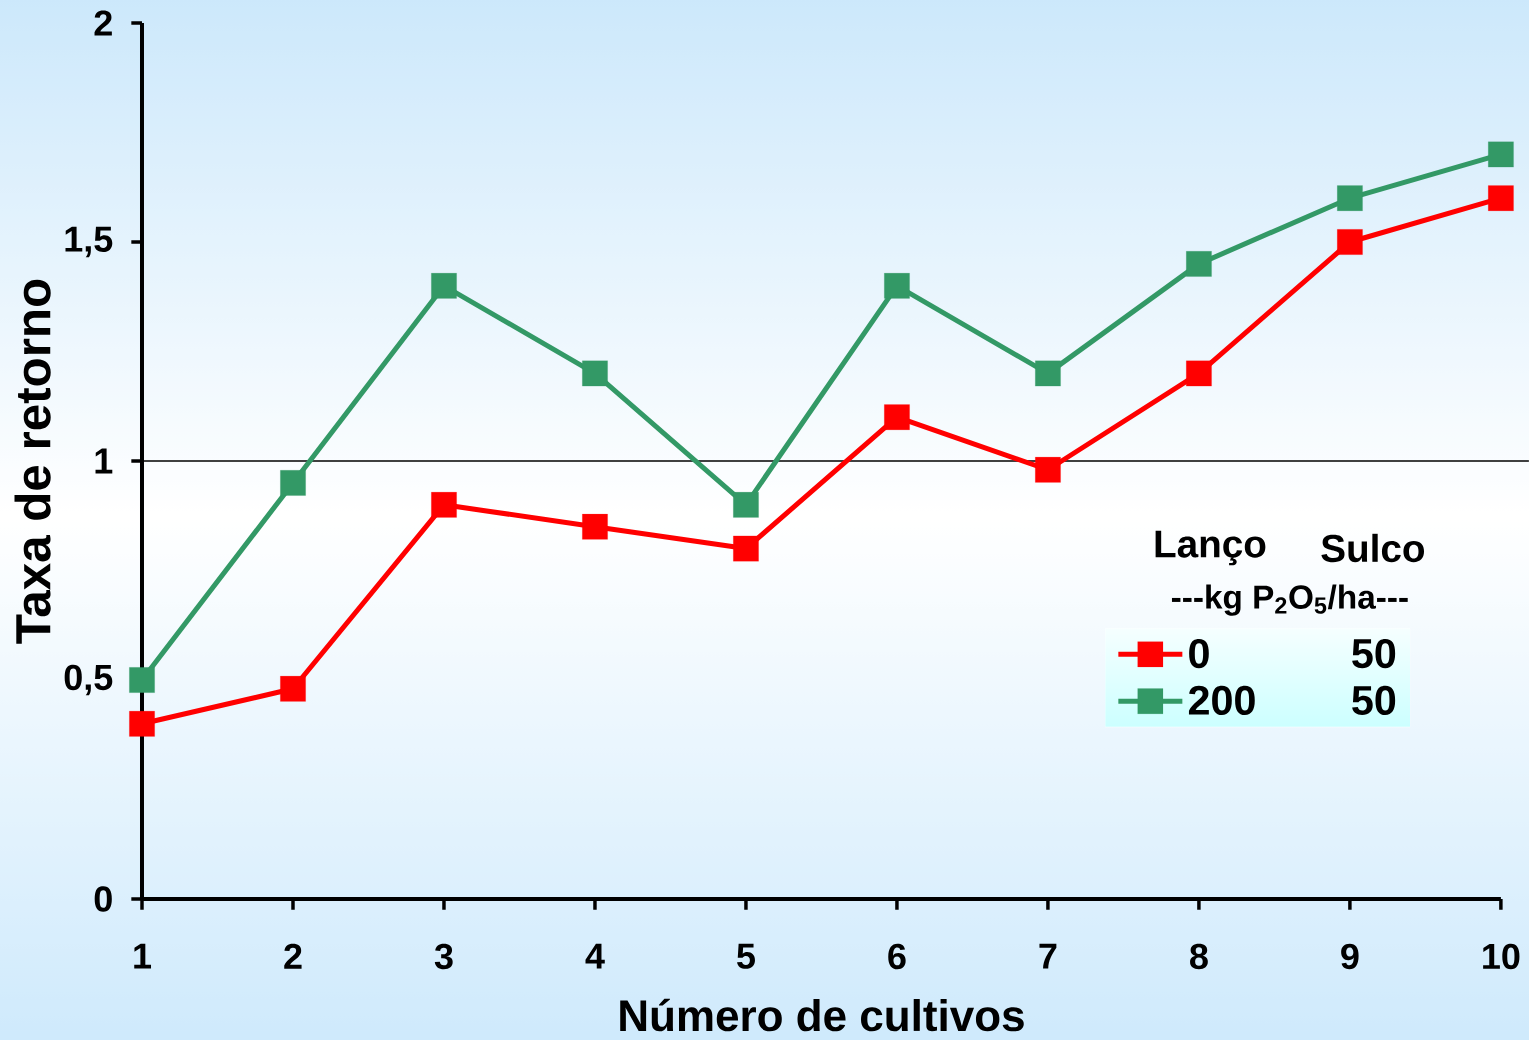  What do you see at coordinates (1199, 653) in the screenshot?
I see `legend-label: 0` at bounding box center [1199, 653].